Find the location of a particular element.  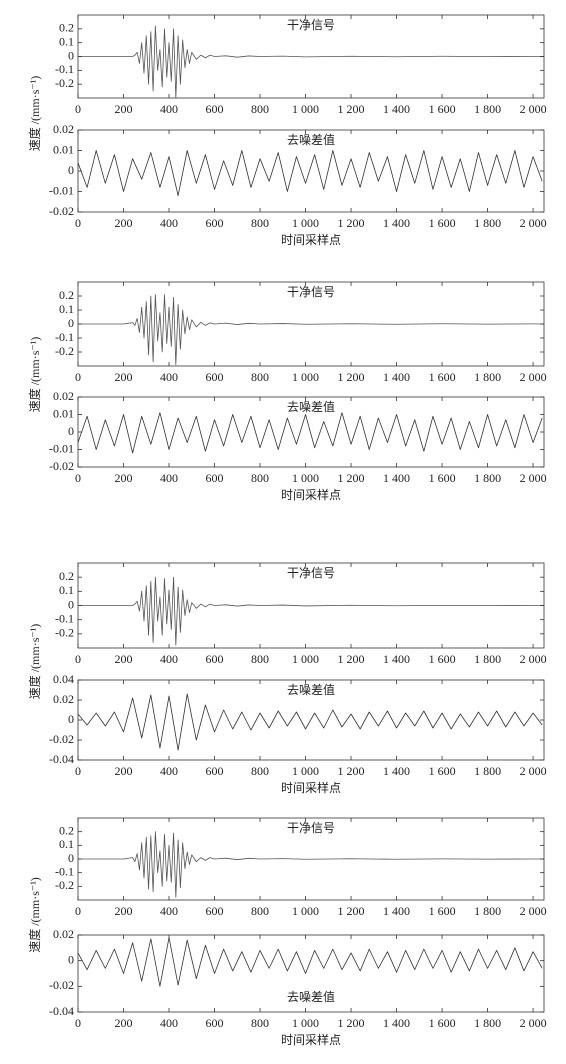

y-tick-label: 0.04 is located at coordinates (63, 679).